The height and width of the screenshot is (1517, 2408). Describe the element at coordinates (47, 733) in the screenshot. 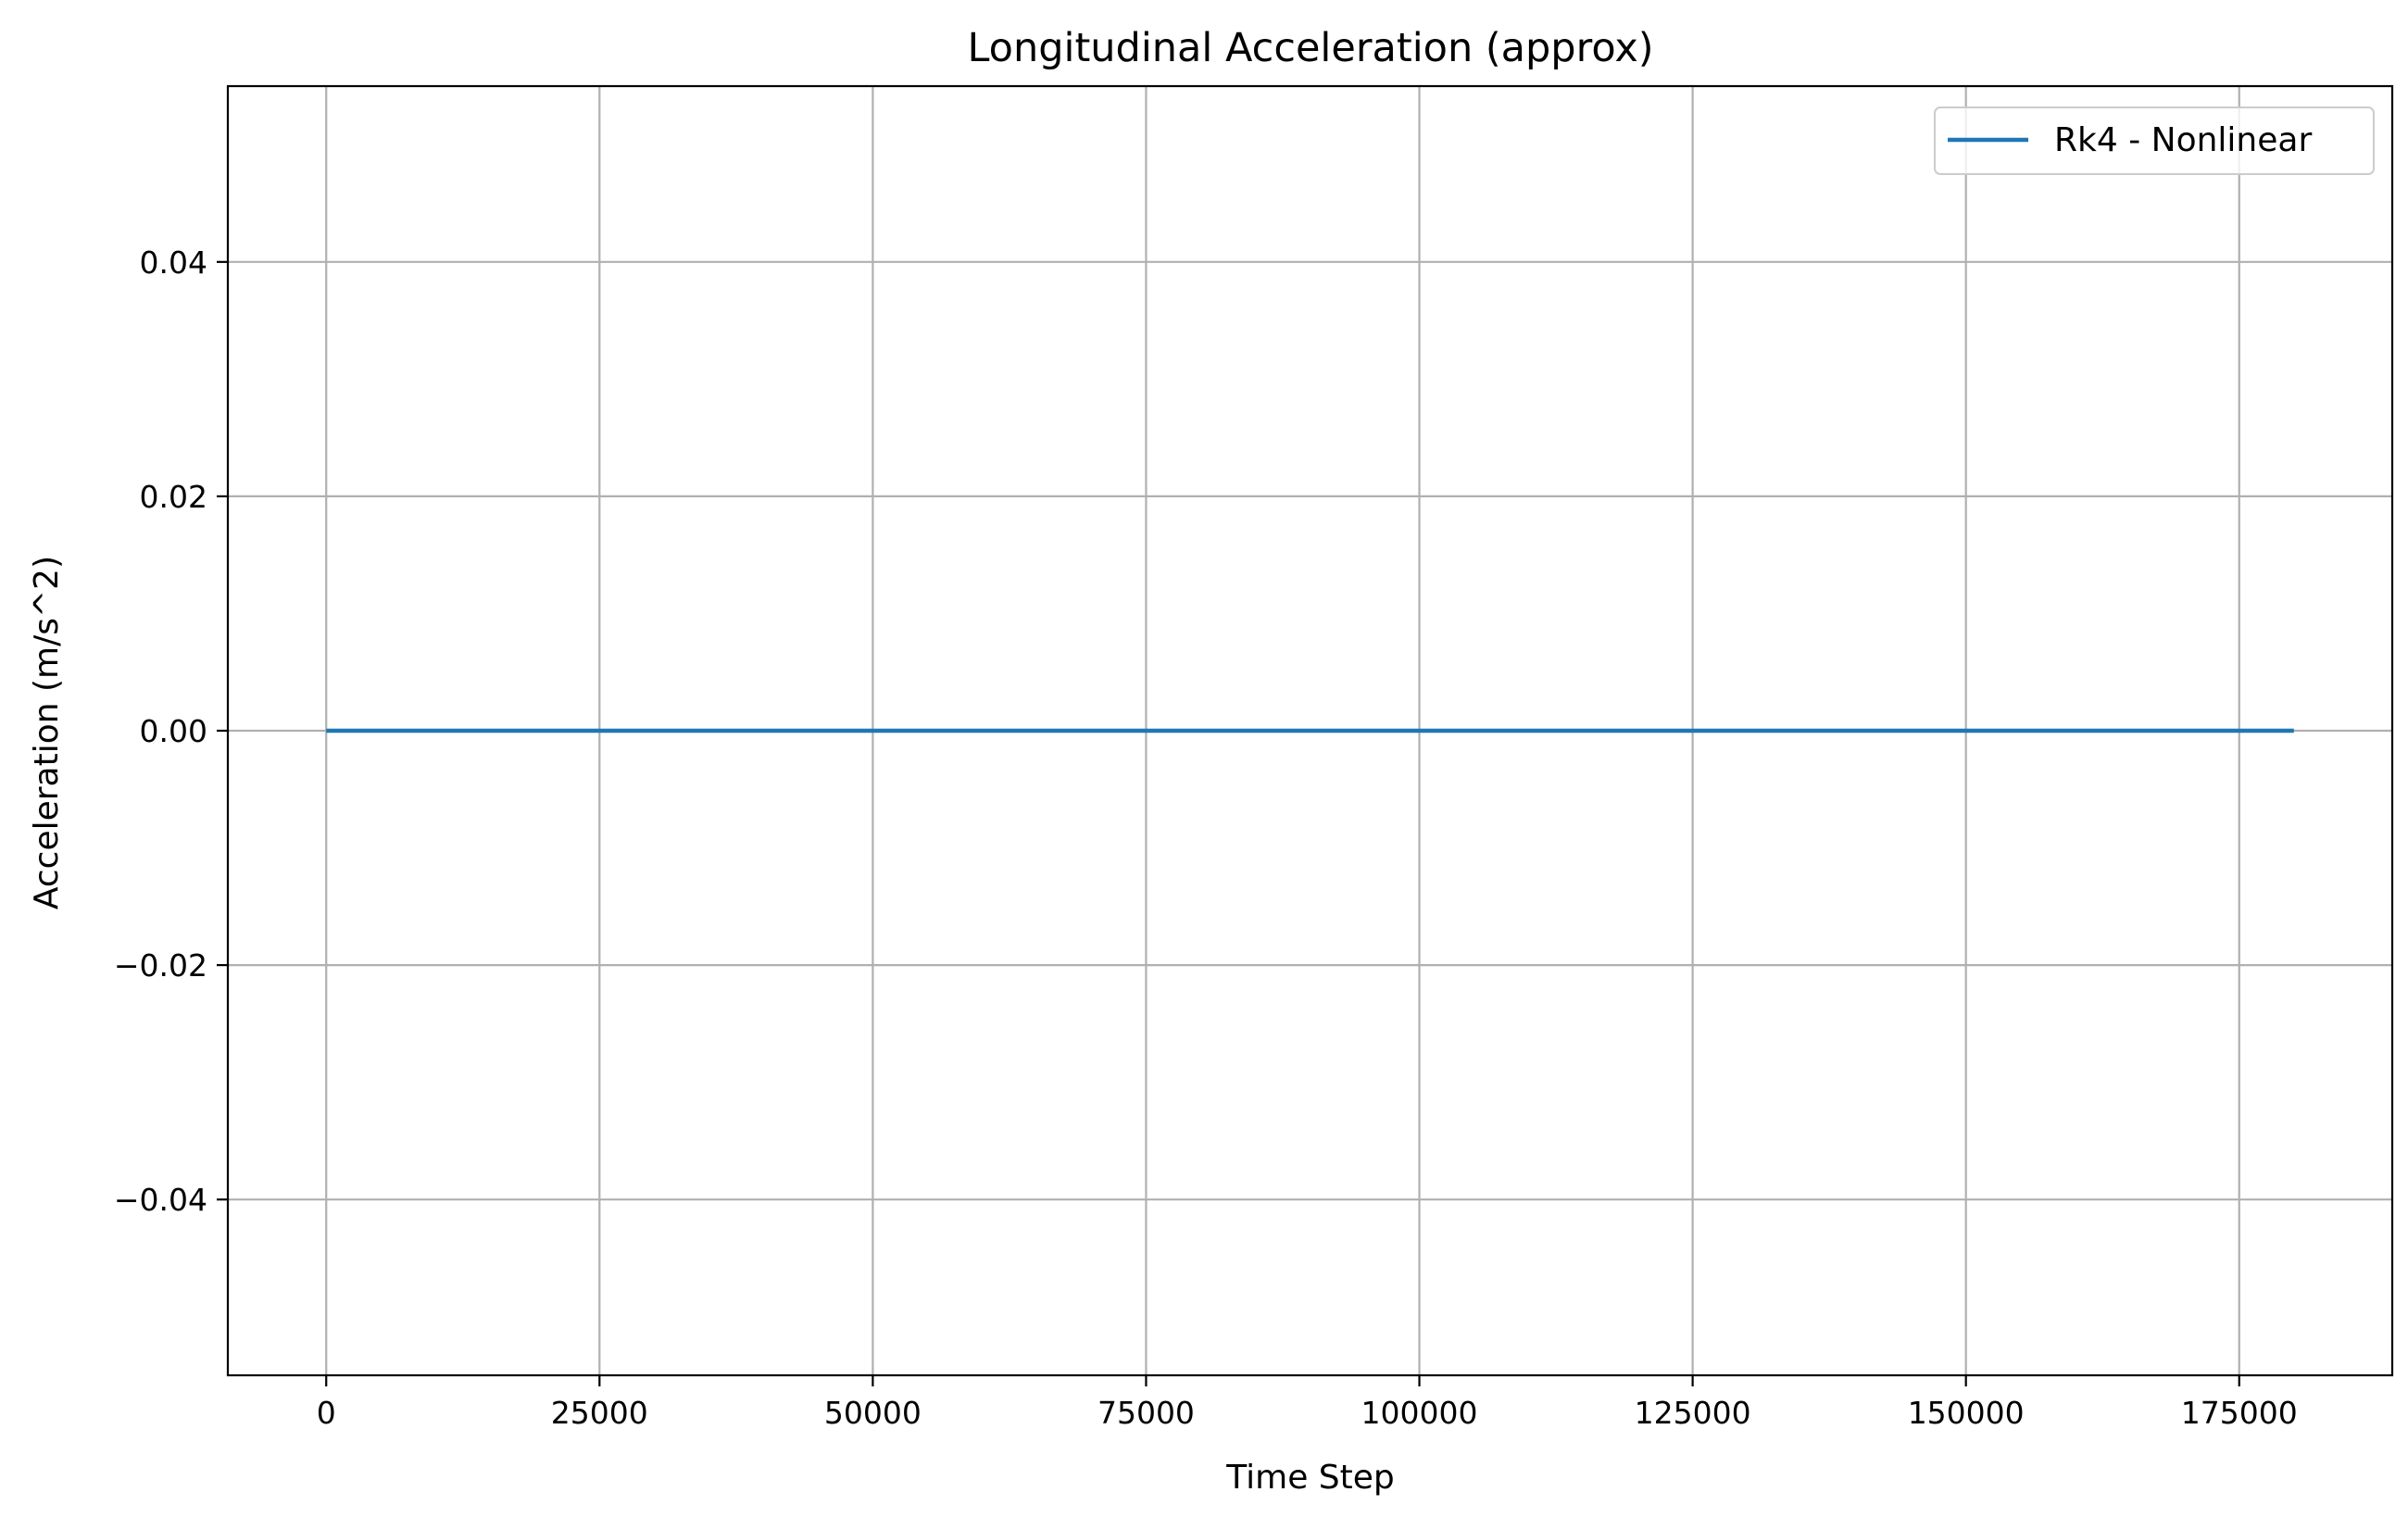

I see `y-axis-label: Acceleration (m/s^2)` at that location.